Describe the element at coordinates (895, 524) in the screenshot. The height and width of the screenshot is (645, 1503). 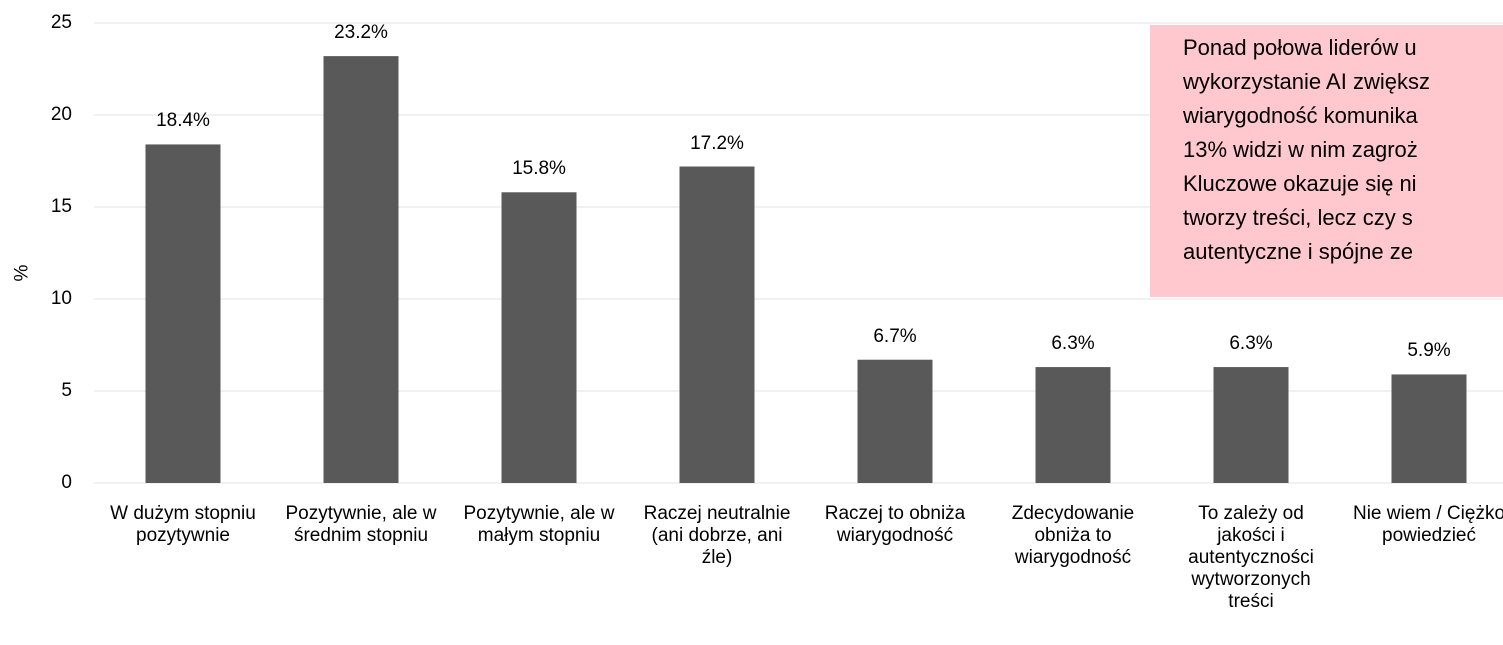
I see `x-tick-label: Raczej to obniża wiarygodność` at that location.